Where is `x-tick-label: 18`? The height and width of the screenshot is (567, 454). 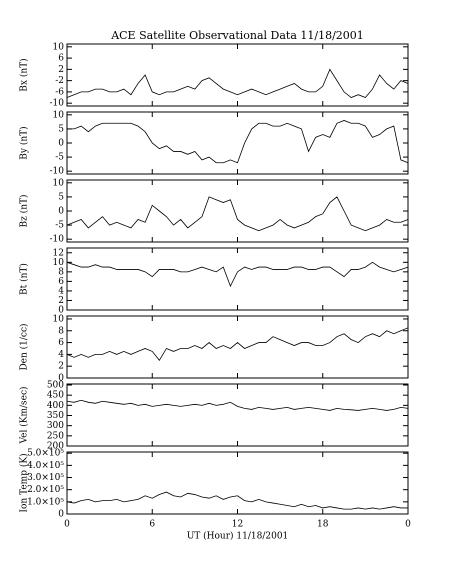
x-tick-label: 18 is located at coordinates (323, 525).